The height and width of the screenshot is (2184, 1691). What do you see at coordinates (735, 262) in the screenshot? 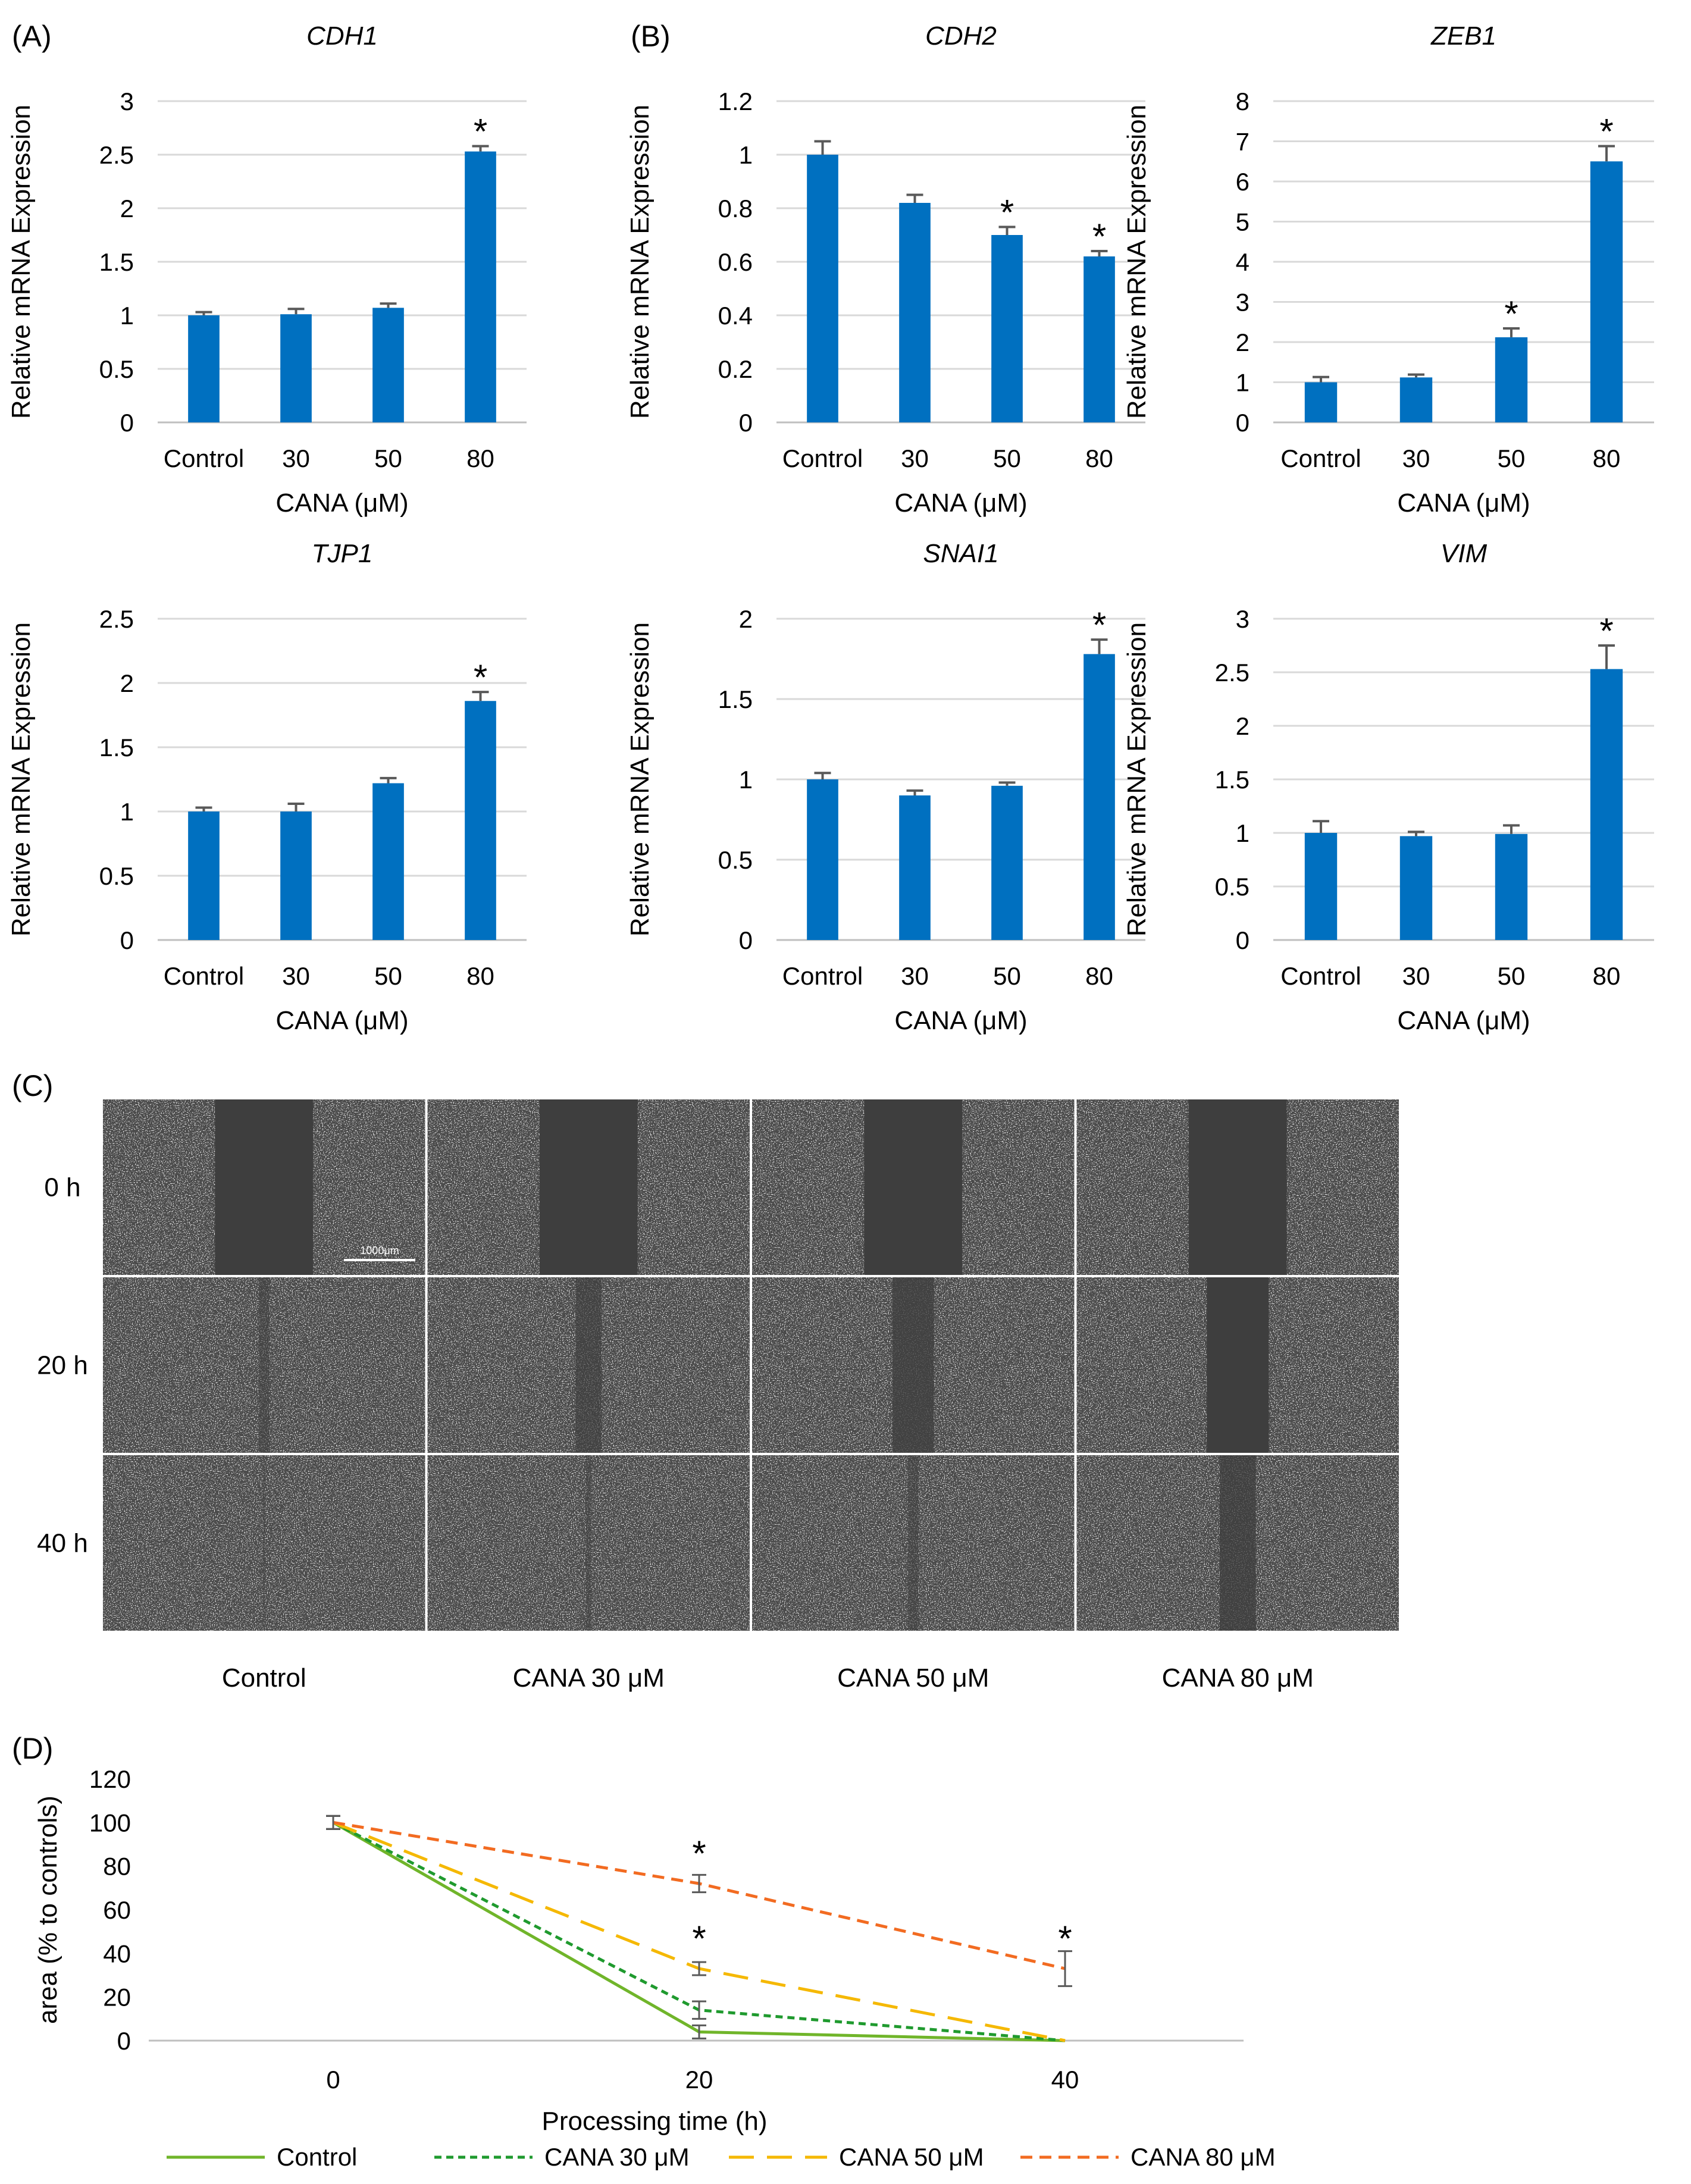
I see `y-tick-label: 0.6` at bounding box center [735, 262].